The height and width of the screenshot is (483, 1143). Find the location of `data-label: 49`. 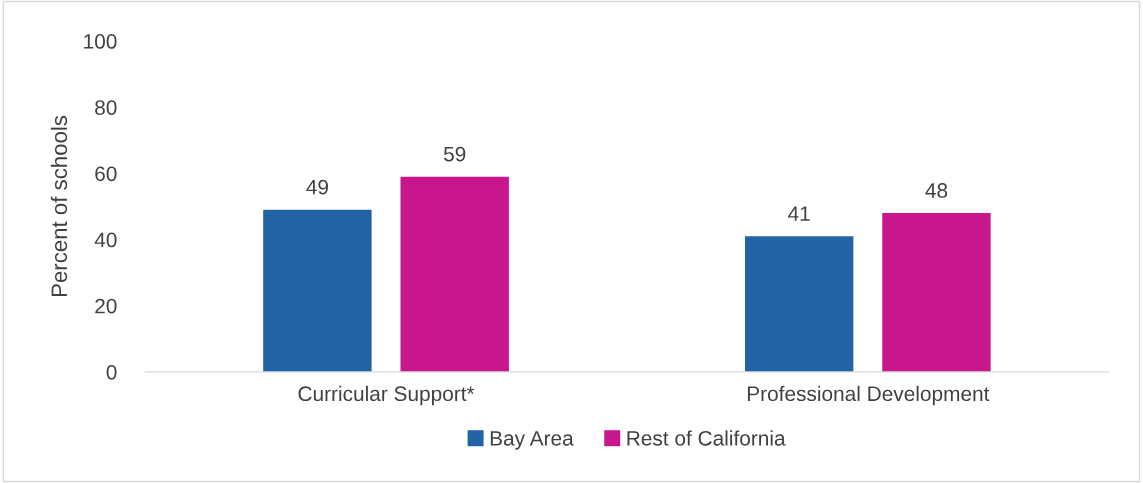

data-label: 49 is located at coordinates (317, 187).